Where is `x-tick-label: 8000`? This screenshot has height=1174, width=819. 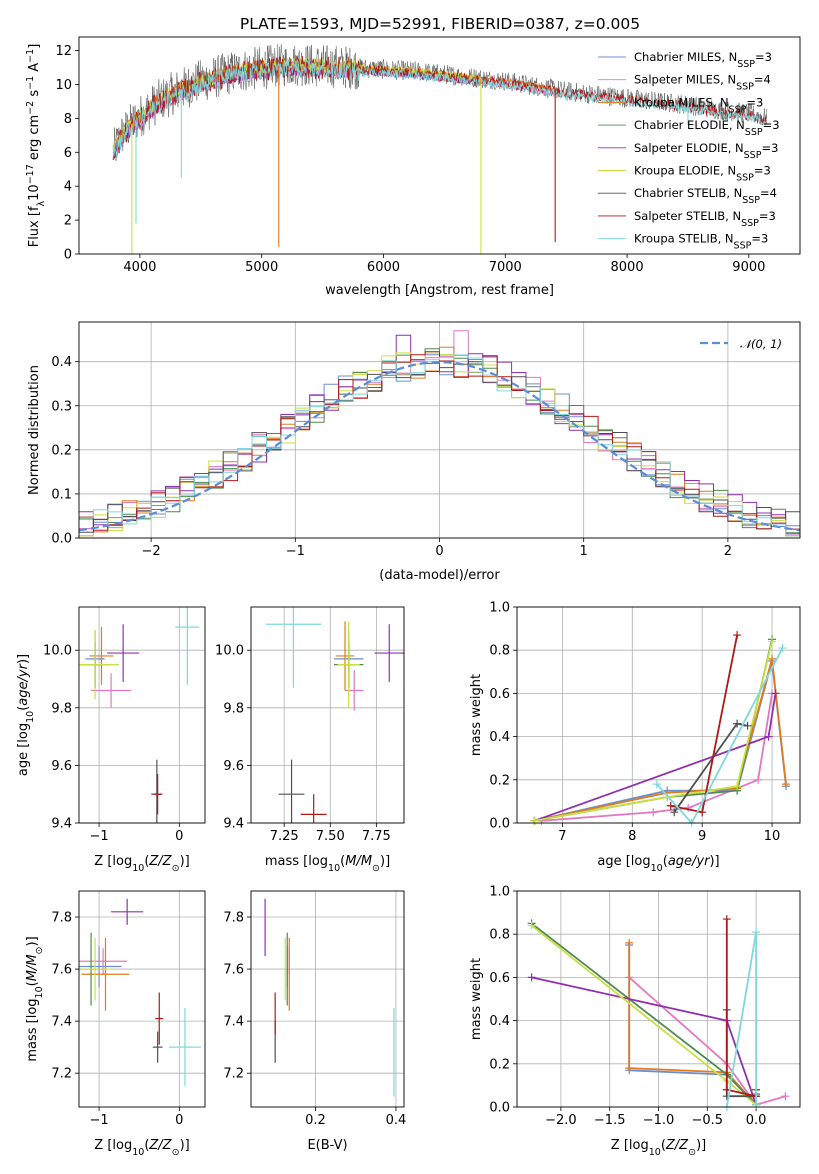
x-tick-label: 8000 is located at coordinates (627, 267).